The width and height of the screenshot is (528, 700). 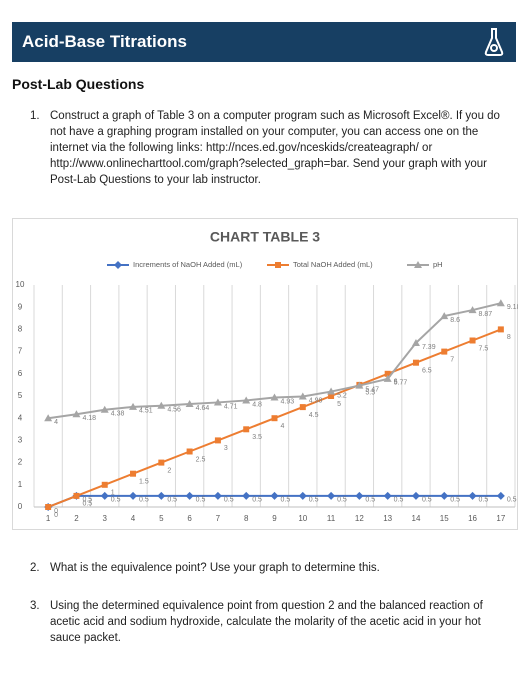 I want to click on data-label: 4.71, so click(x=231, y=406).